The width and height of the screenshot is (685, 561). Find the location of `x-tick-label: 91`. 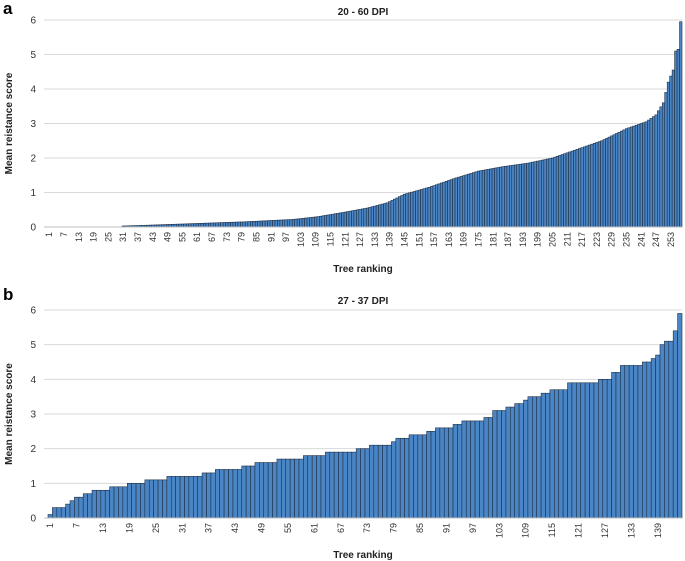

x-tick-label: 91 is located at coordinates (271, 237).